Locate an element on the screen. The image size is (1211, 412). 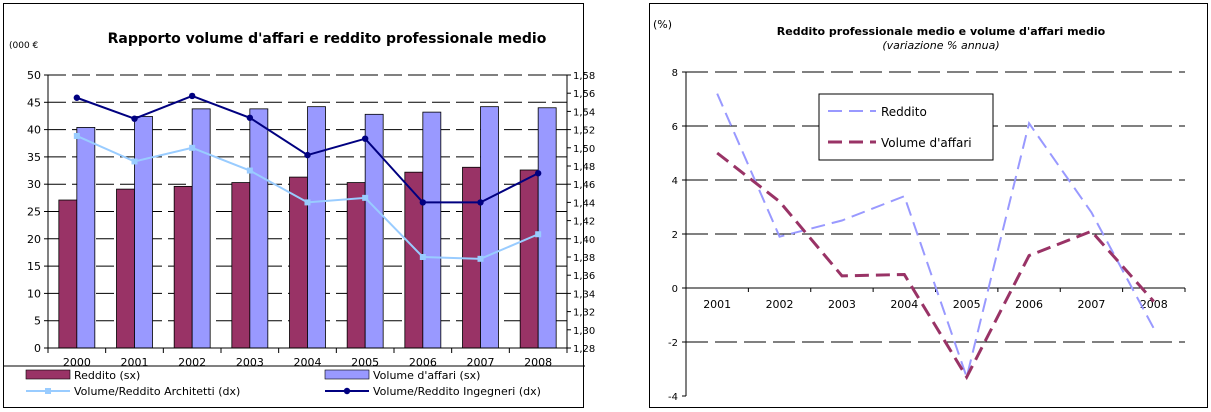
left-axis-tick-label: 50 is located at coordinates (34, 75).